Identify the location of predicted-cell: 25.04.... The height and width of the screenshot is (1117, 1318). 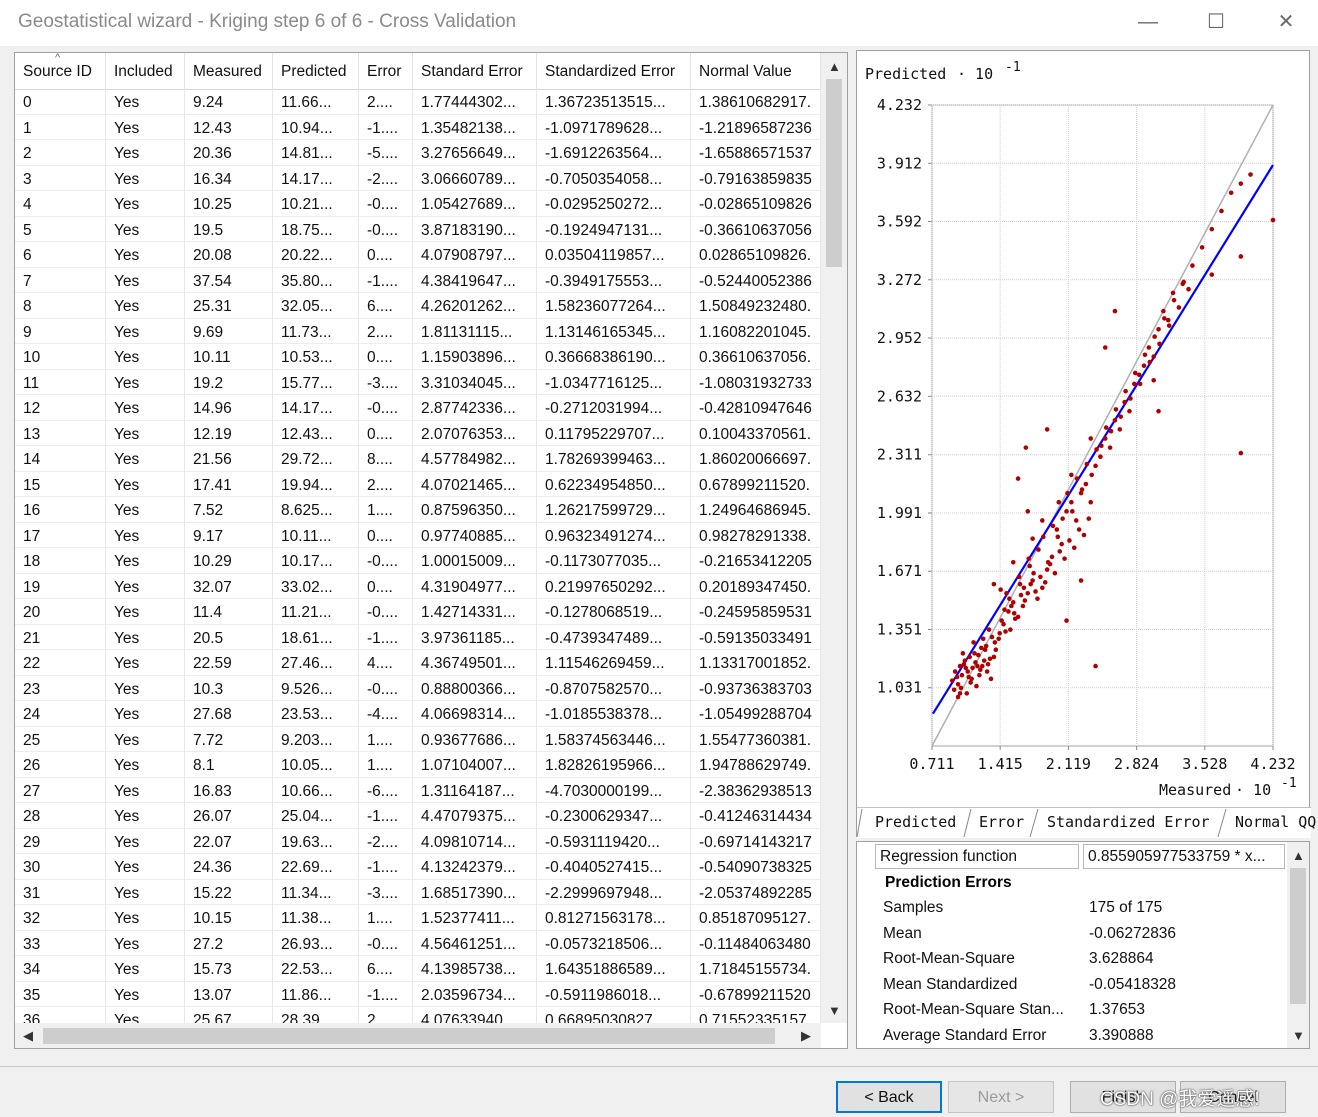
(316, 816).